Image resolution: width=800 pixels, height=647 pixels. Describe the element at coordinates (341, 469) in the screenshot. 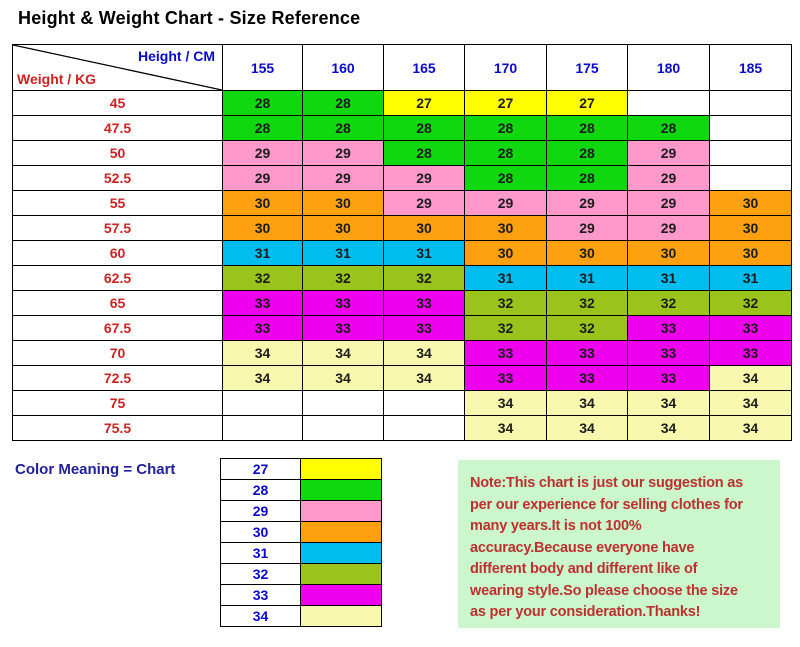

I see `legend-color-swatch-yellow` at that location.